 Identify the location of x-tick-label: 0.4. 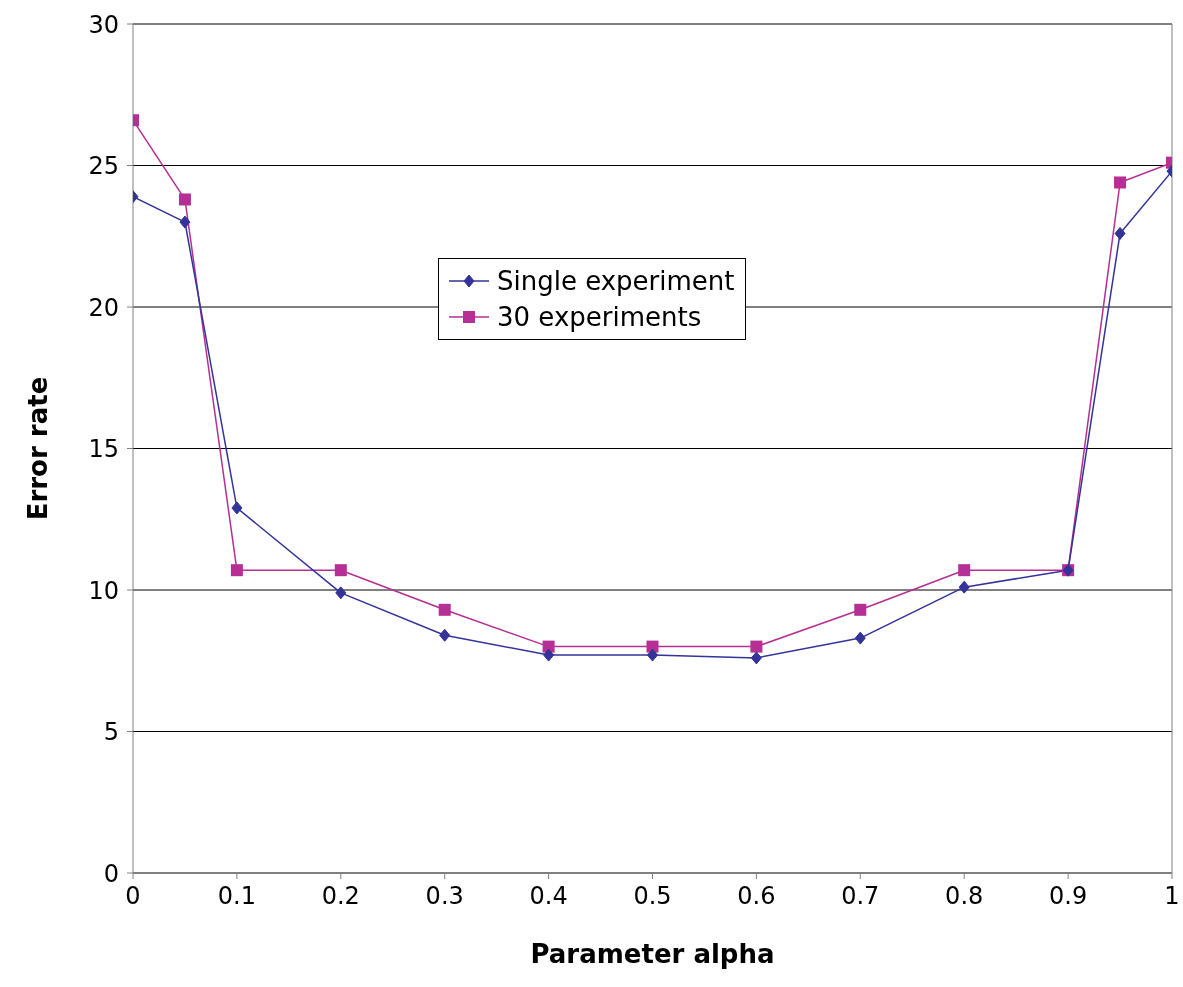
(548, 896).